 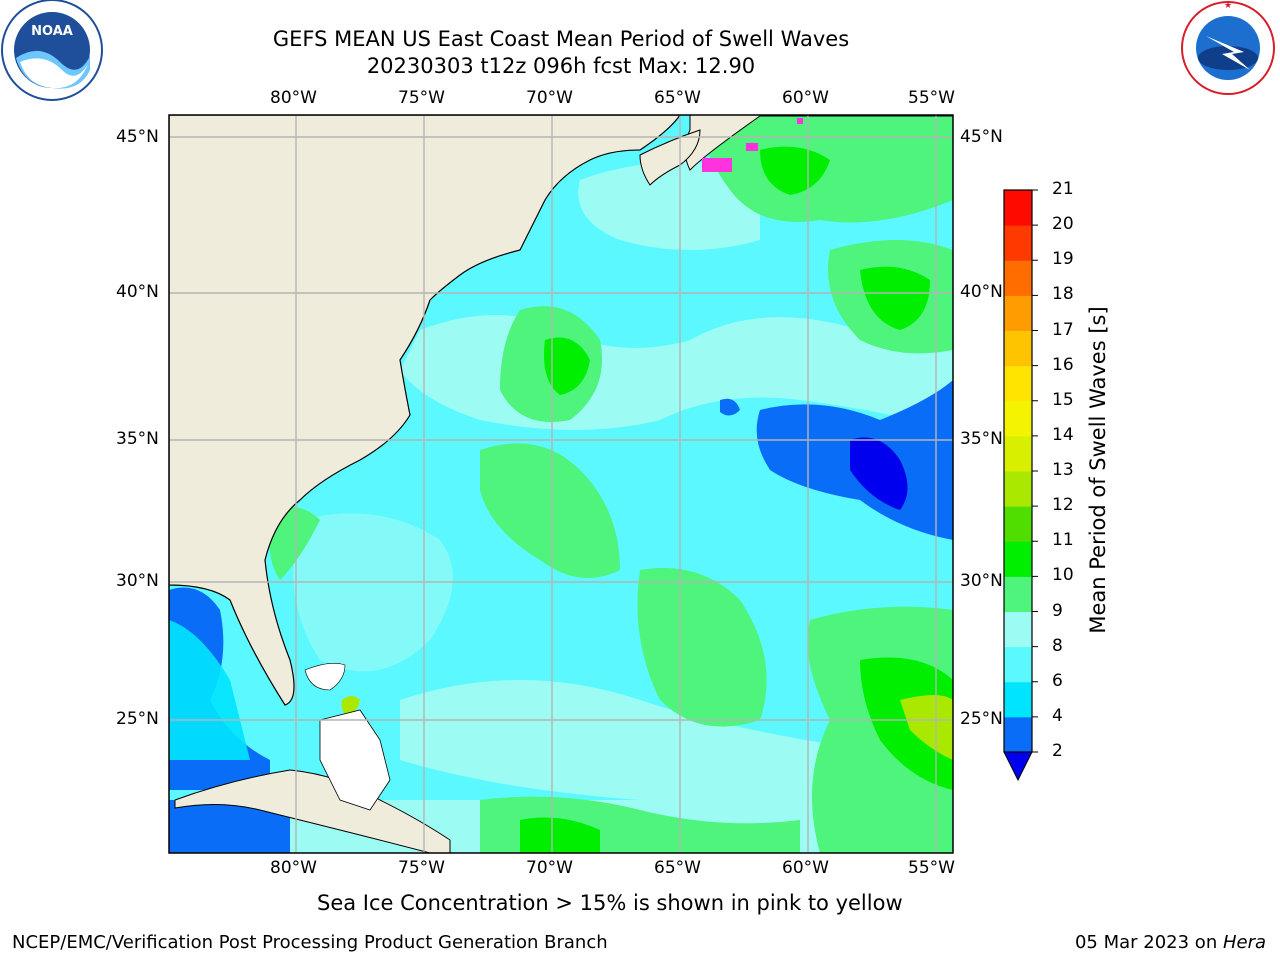 What do you see at coordinates (931, 98) in the screenshot?
I see `lon-tick-top: 55°W` at bounding box center [931, 98].